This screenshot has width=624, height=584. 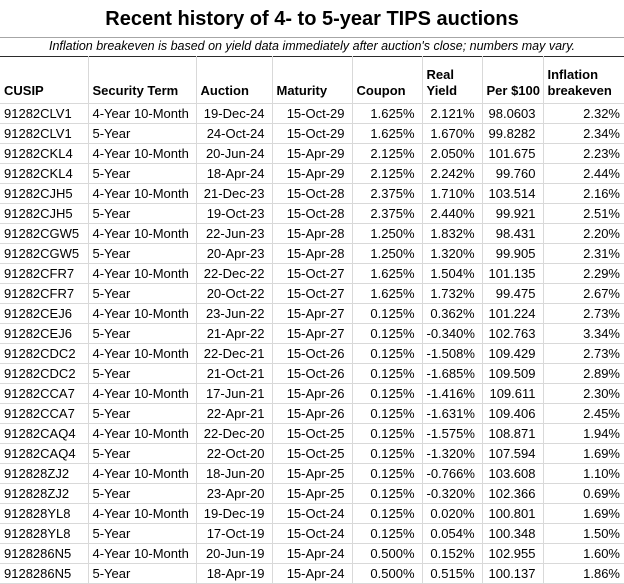 What do you see at coordinates (583, 313) in the screenshot?
I see `cell-inflation-breakeven: 2.73%` at bounding box center [583, 313].